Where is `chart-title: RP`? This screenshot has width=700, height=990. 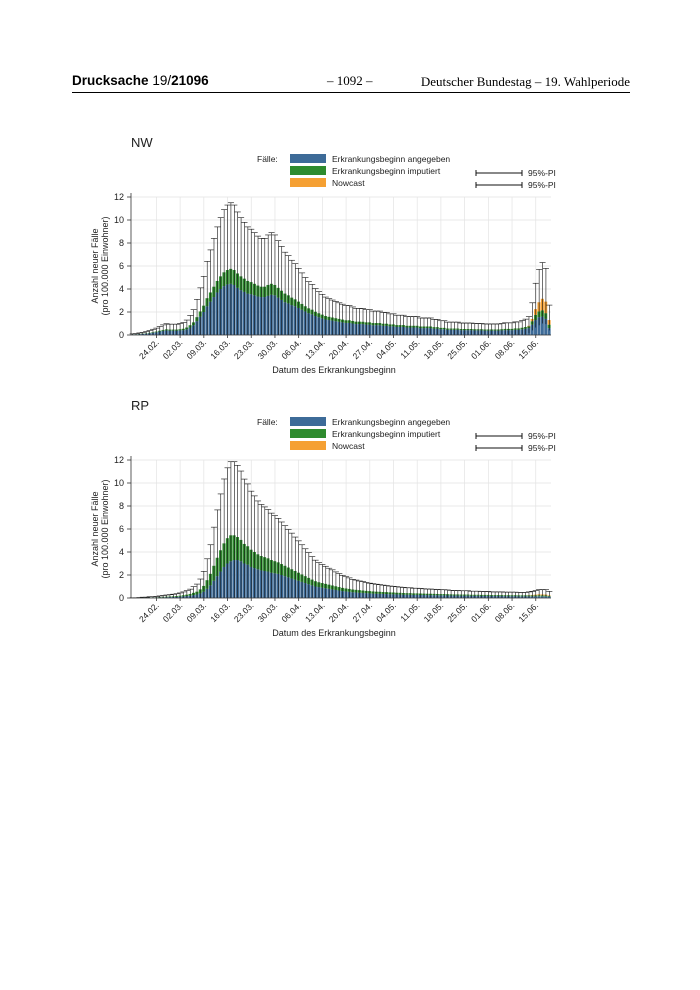
chart-title: RP is located at coordinates (140, 405).